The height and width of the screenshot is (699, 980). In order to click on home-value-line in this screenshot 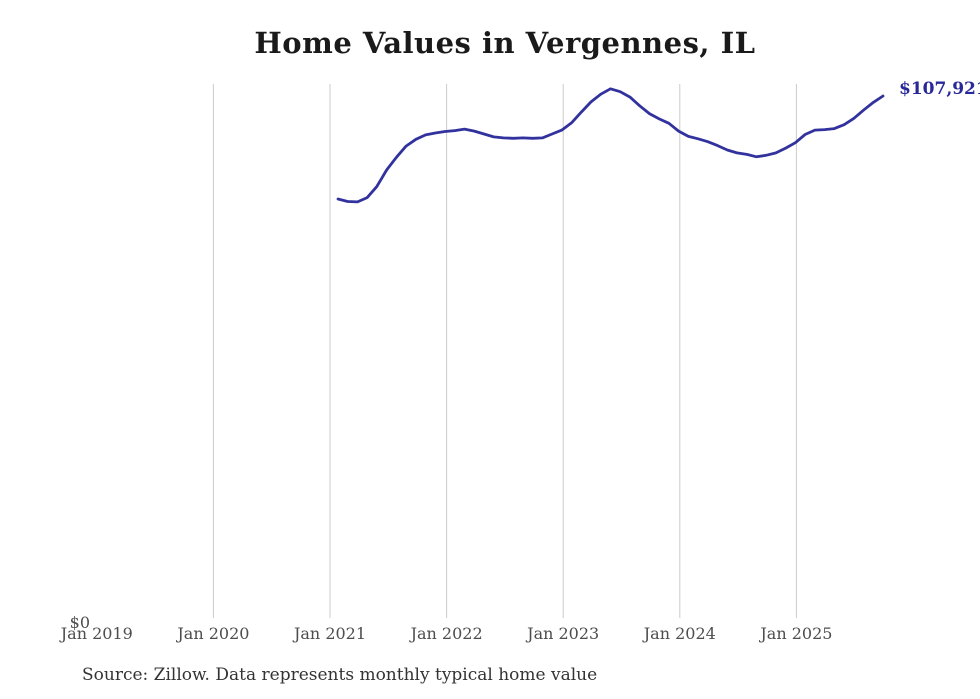, I will do `click(610, 145)`.